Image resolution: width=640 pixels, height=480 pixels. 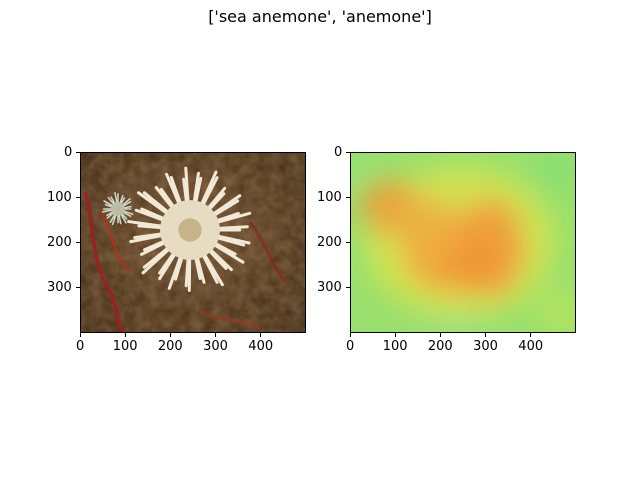 I want to click on anemone-photo, so click(x=193, y=242).